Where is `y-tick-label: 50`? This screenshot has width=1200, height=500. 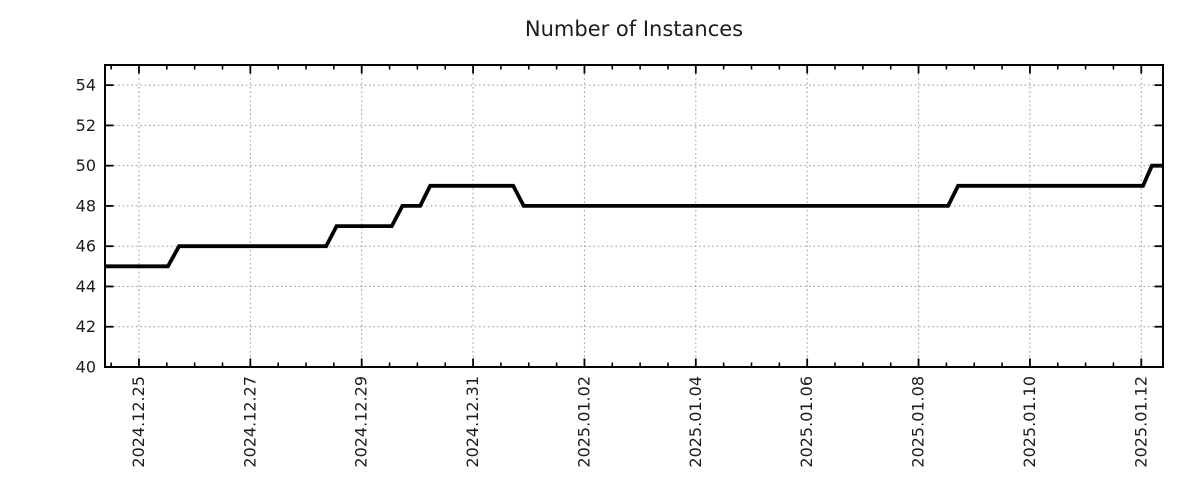
y-tick-label: 50 is located at coordinates (86, 165).